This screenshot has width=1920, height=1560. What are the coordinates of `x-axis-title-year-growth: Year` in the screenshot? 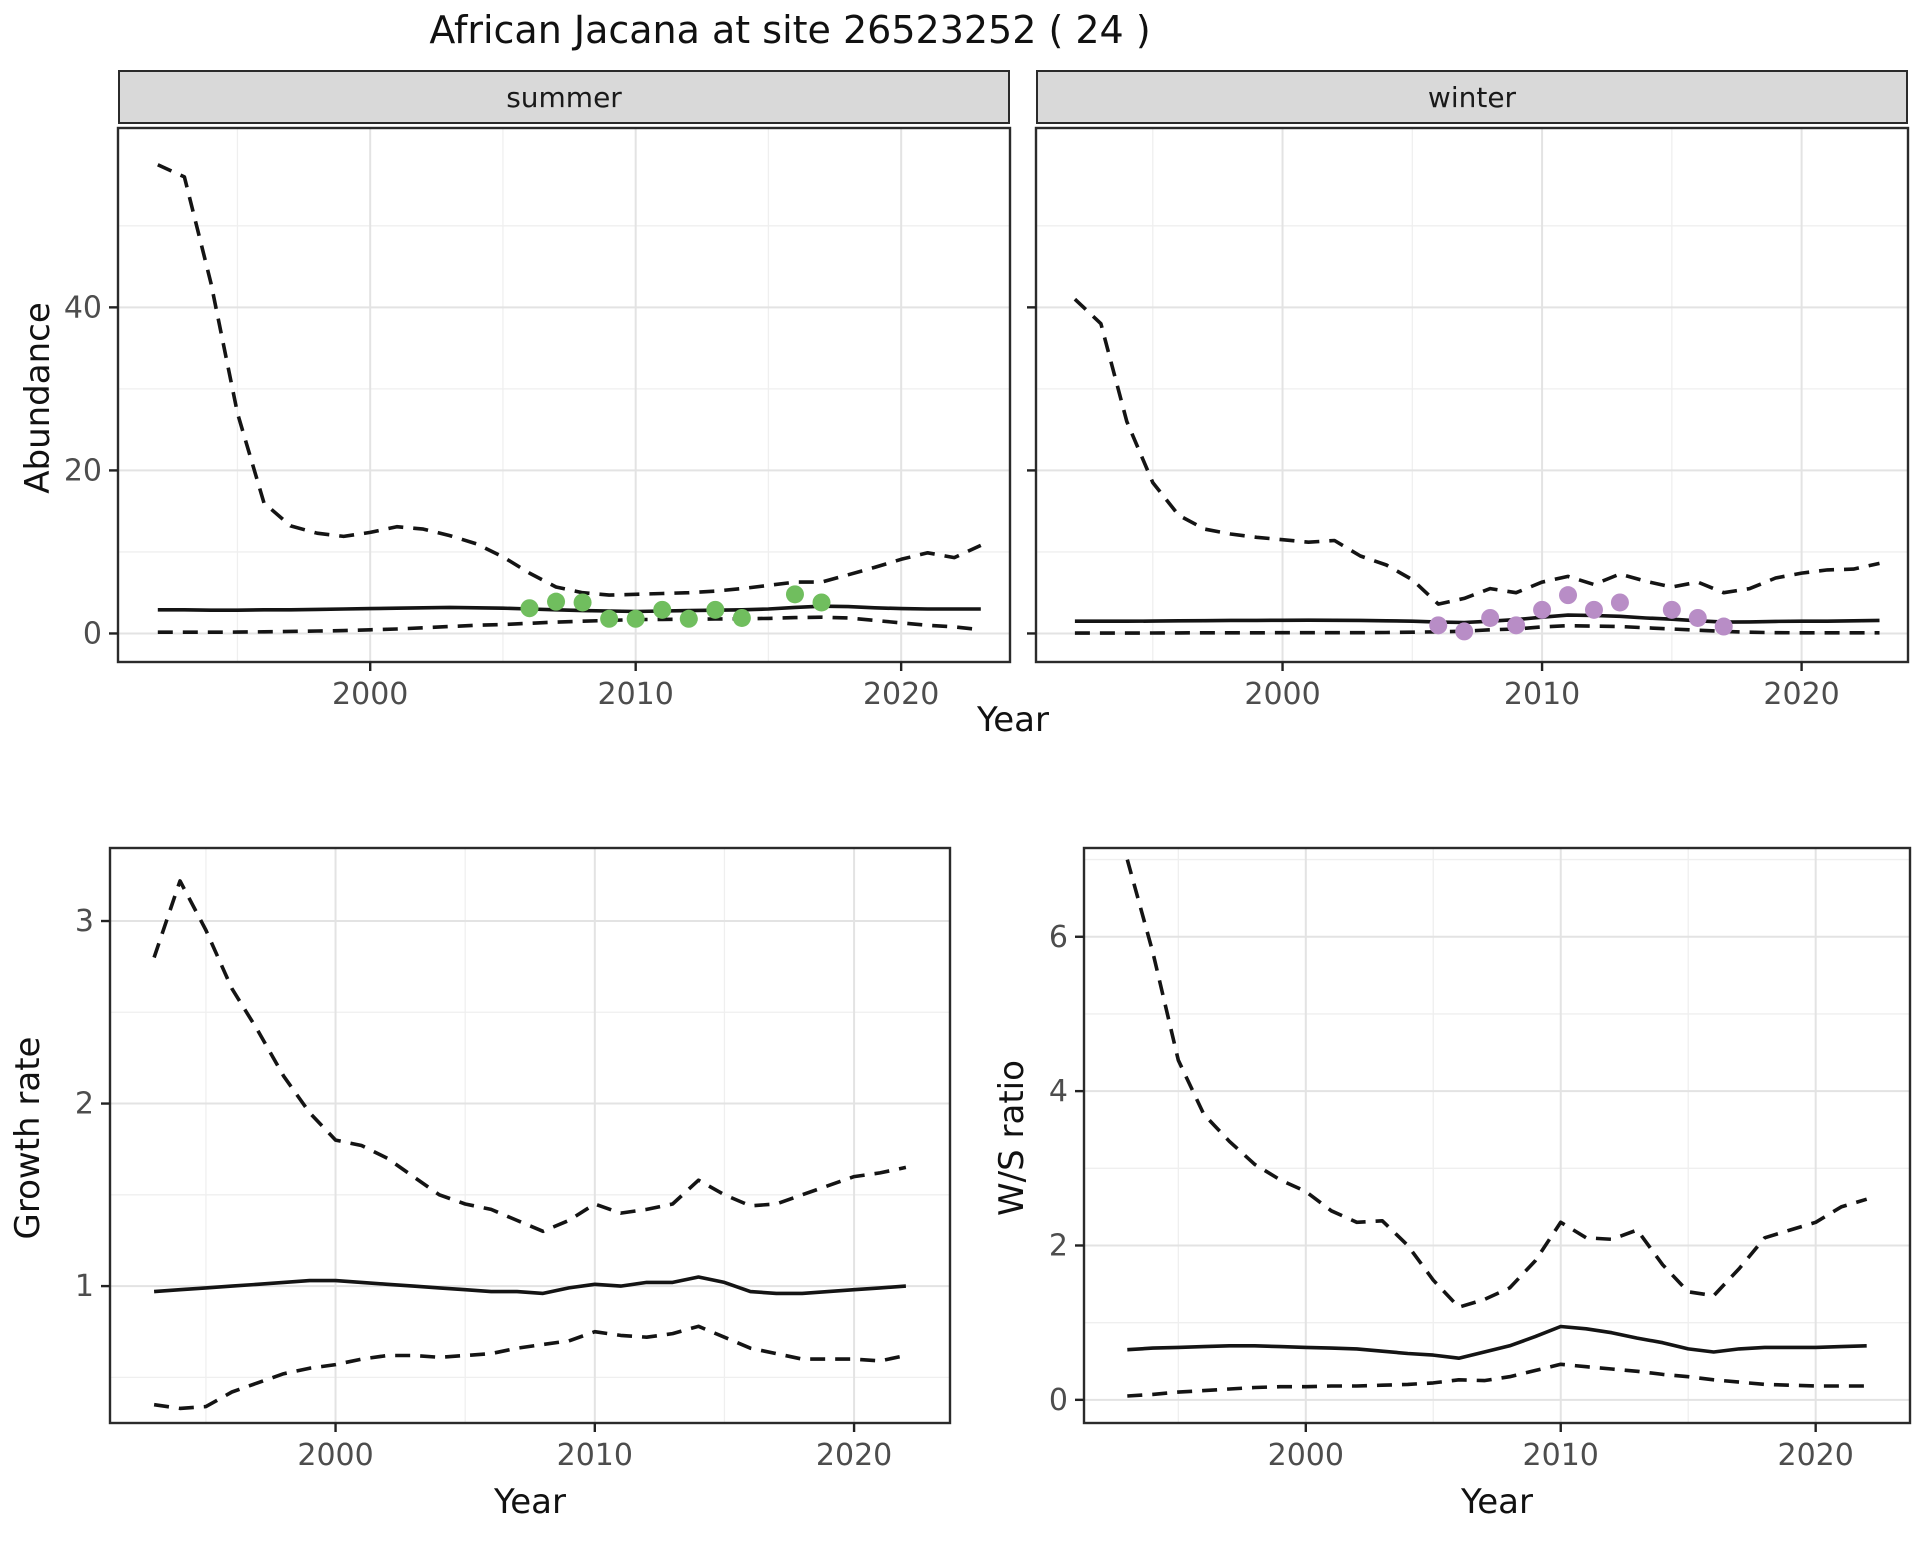 It's located at (530, 1502).